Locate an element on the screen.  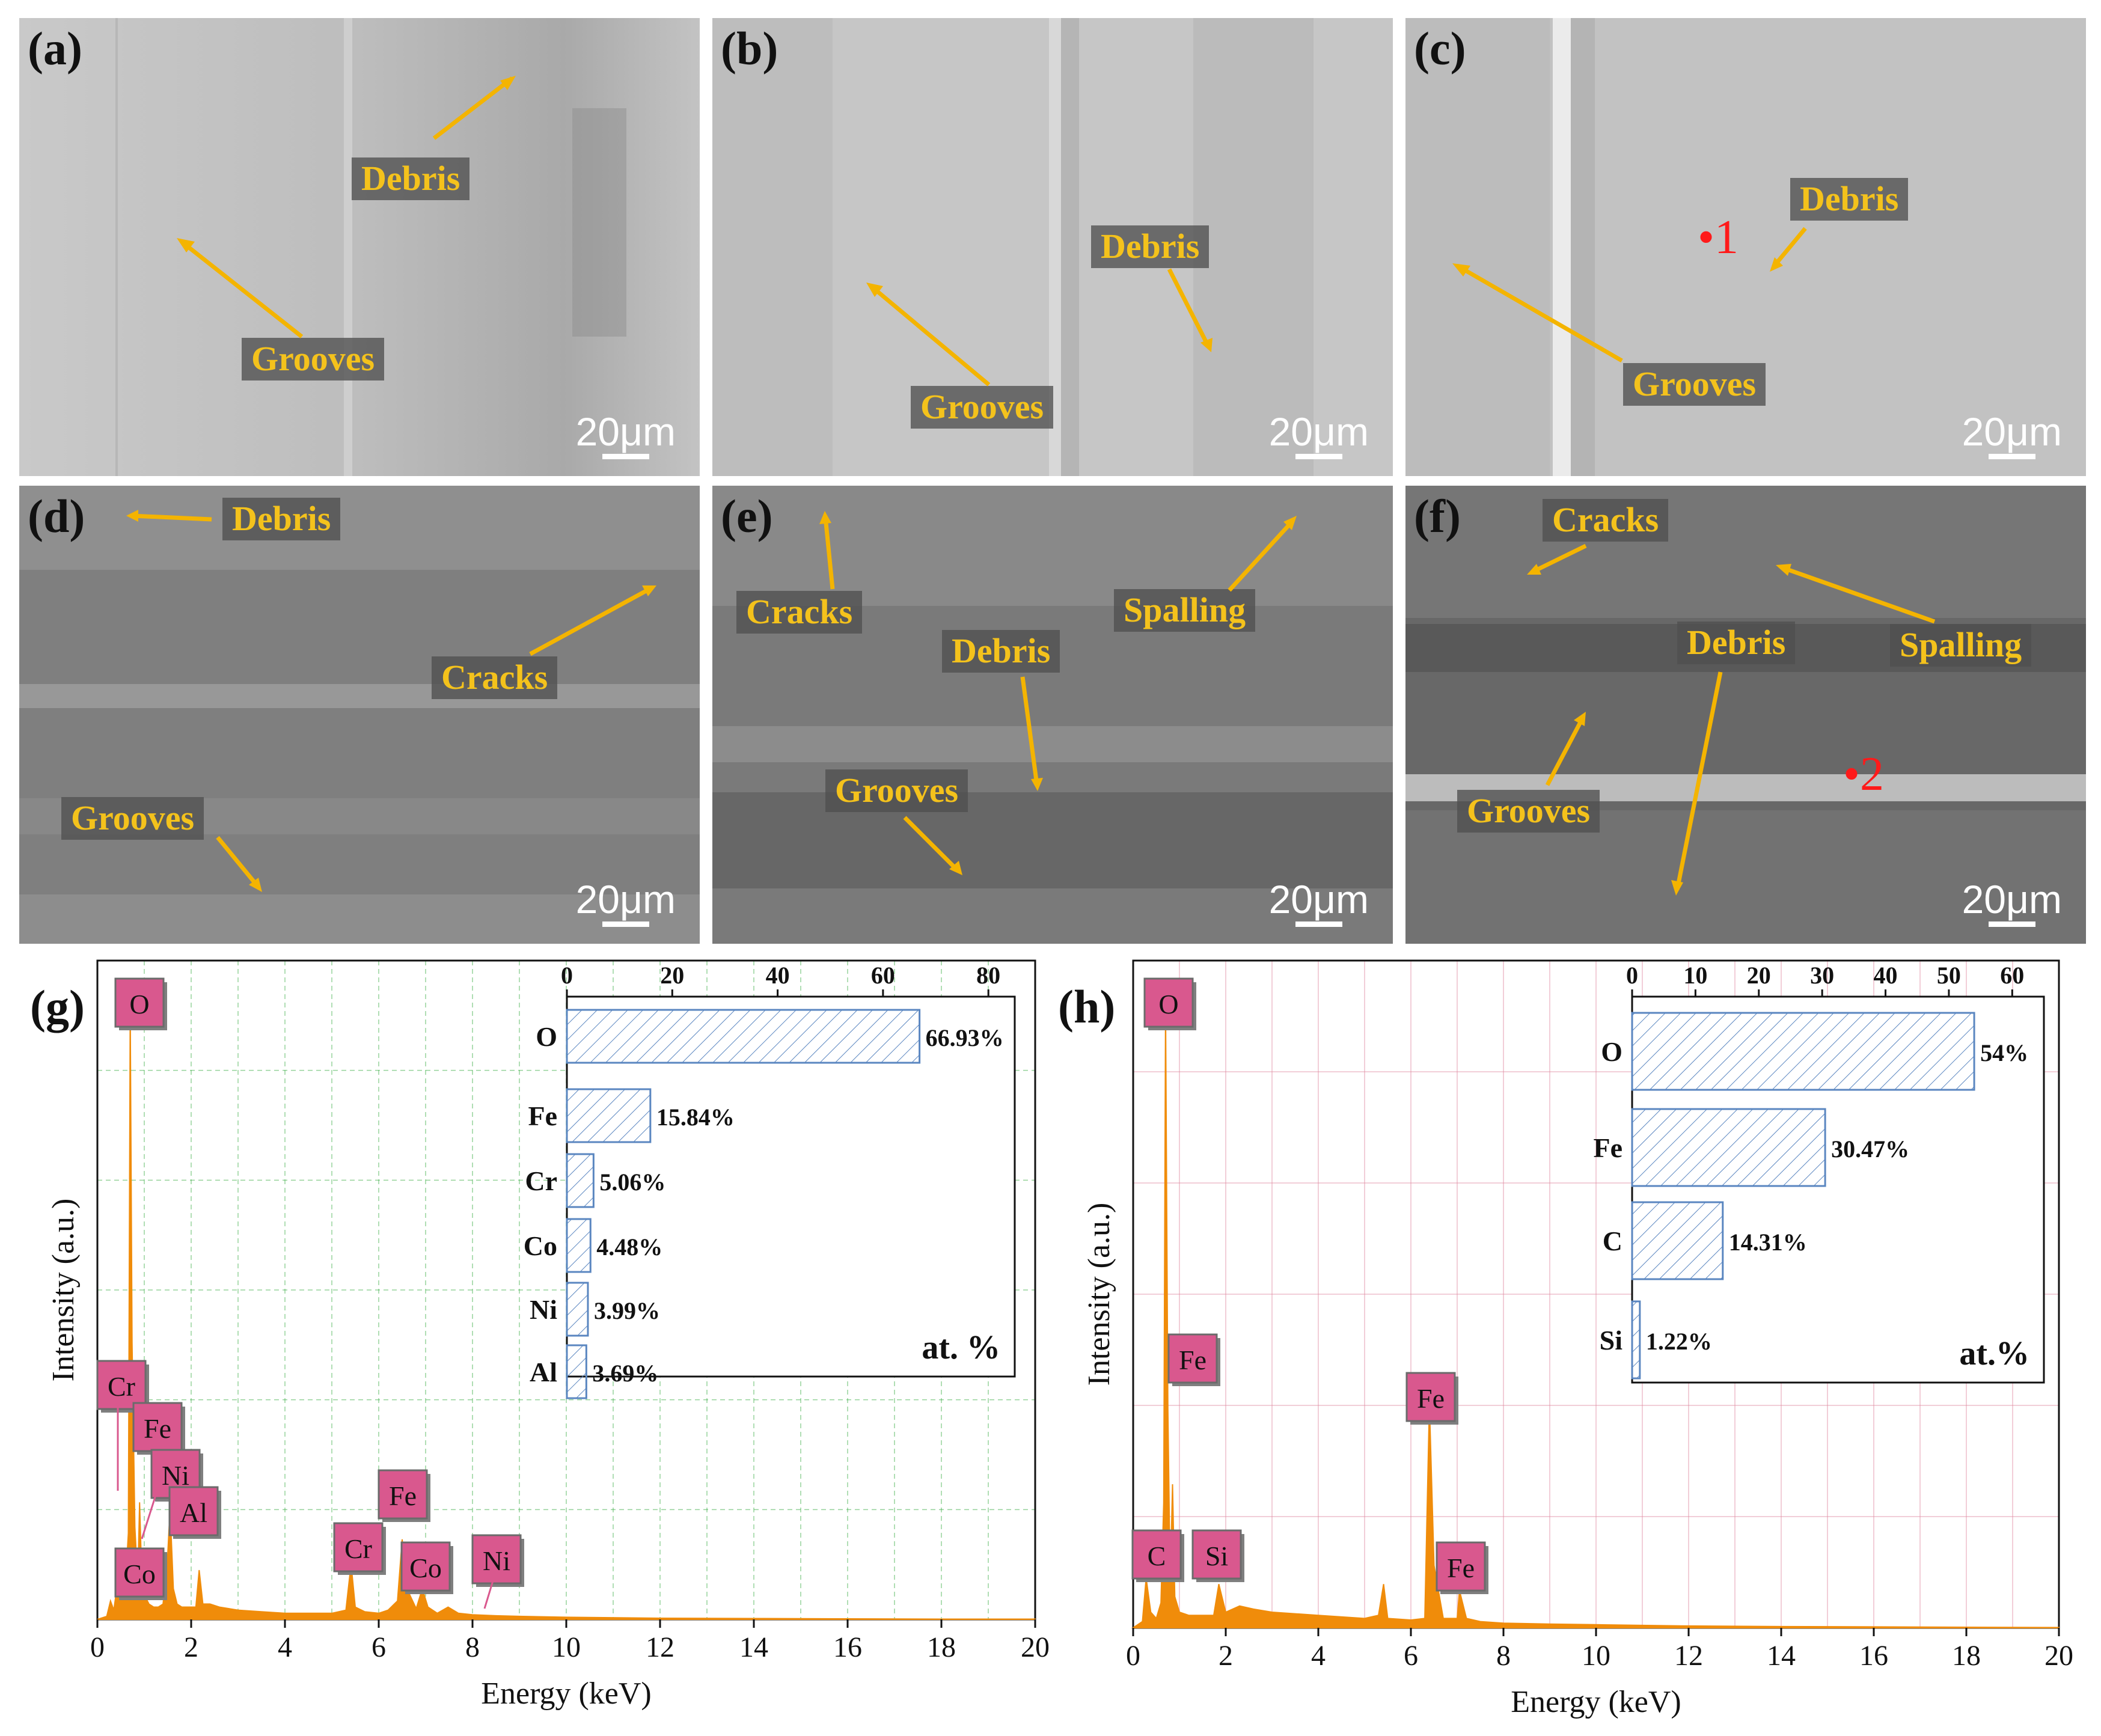
inset-value-label: 15.84% is located at coordinates (695, 1117).